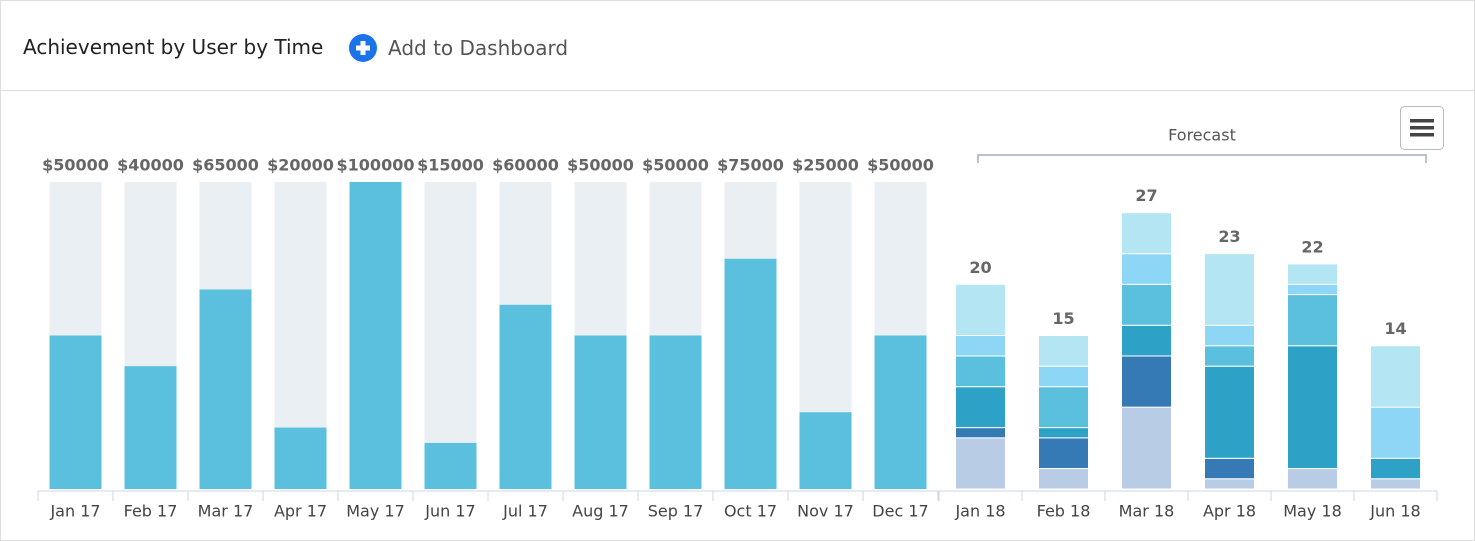  Describe the element at coordinates (1064, 511) in the screenshot. I see `x-tick-label: Feb 18` at that location.